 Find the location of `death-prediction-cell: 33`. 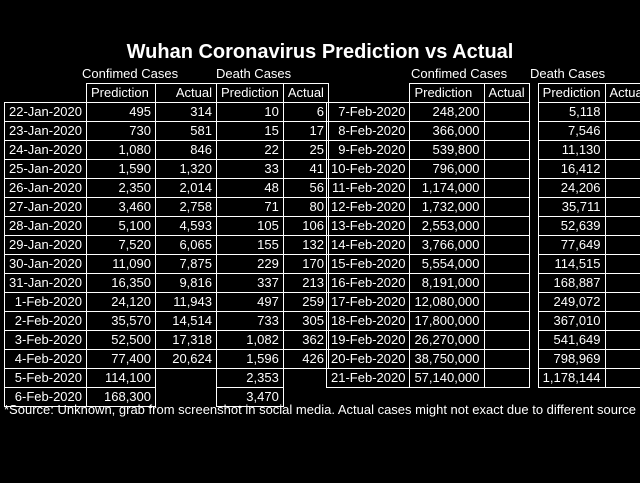

death-prediction-cell: 33 is located at coordinates (250, 169).